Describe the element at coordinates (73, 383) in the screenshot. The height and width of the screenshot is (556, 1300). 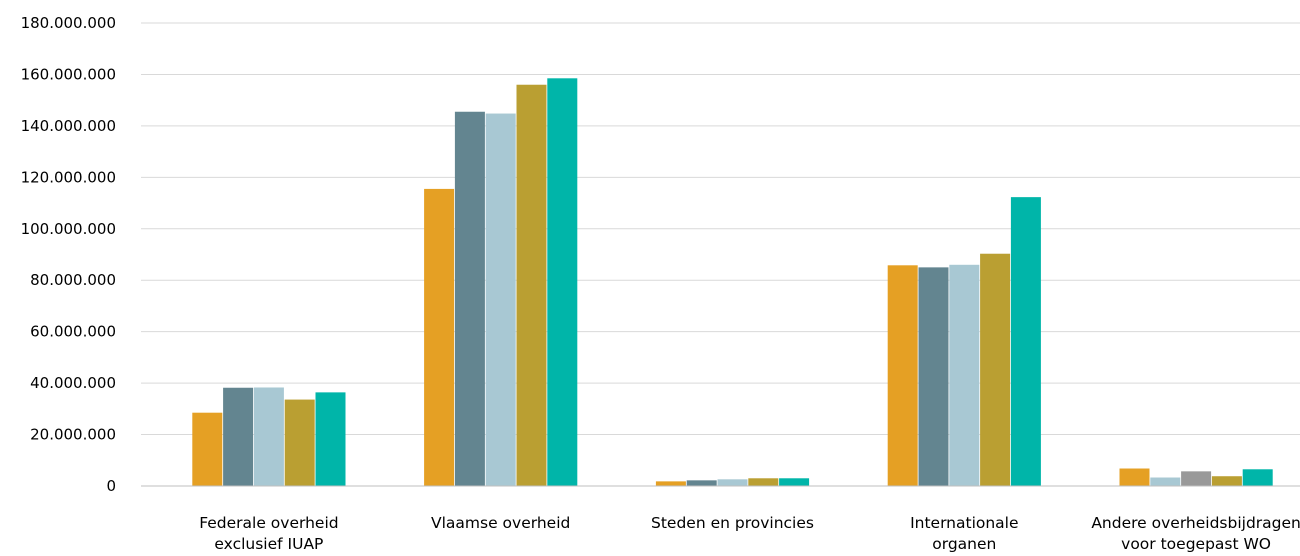
I see `y-tick-label: 40.000.000` at that location.